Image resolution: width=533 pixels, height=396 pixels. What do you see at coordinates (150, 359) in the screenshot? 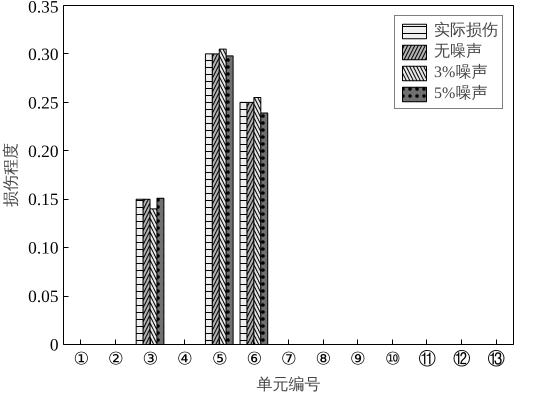
I see `x-tick-label: ③` at bounding box center [150, 359].